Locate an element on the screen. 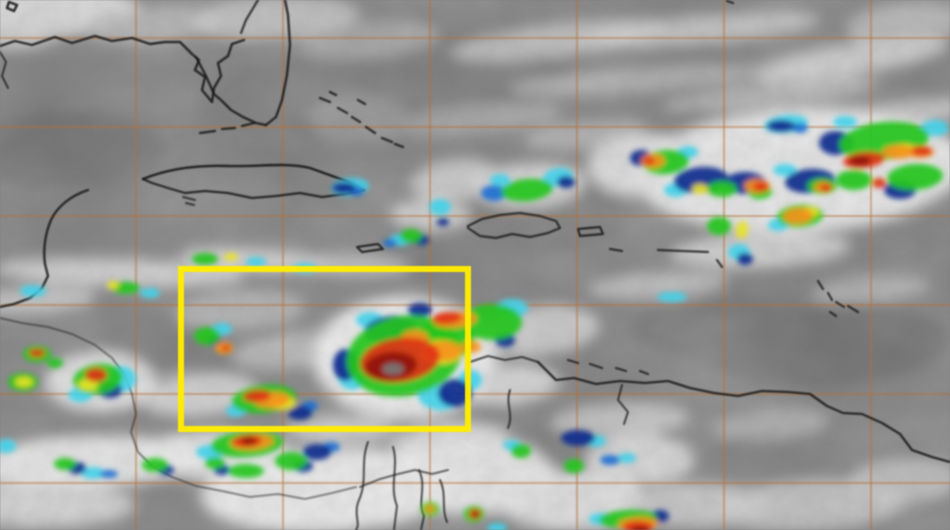 The height and width of the screenshot is (530, 950). coastline-jamaica is located at coordinates (370, 248).